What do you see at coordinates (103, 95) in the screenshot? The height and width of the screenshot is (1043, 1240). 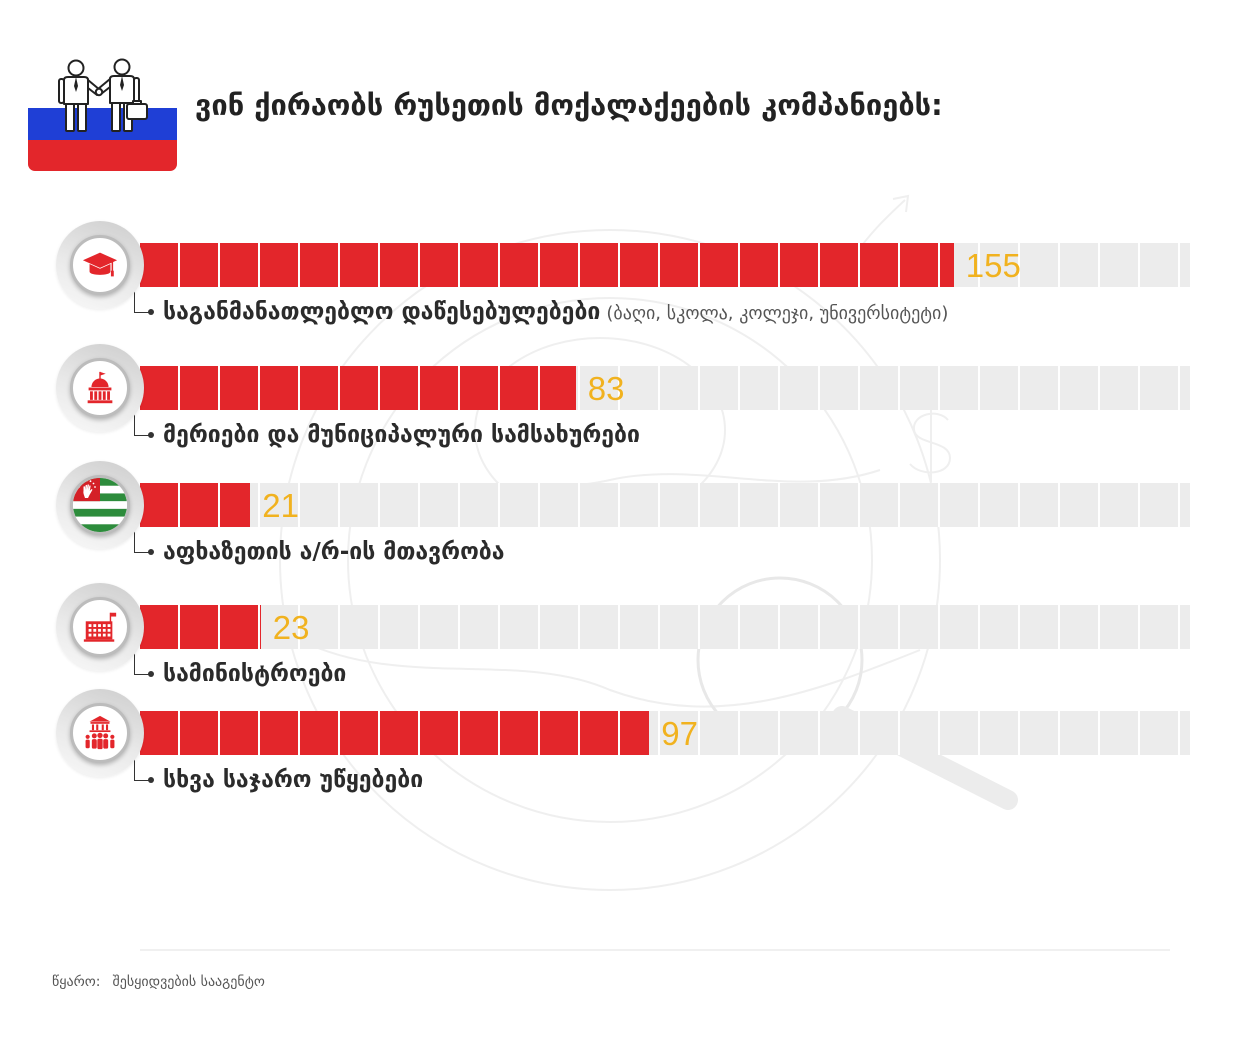 I see `businessmen-handshake-icon` at bounding box center [103, 95].